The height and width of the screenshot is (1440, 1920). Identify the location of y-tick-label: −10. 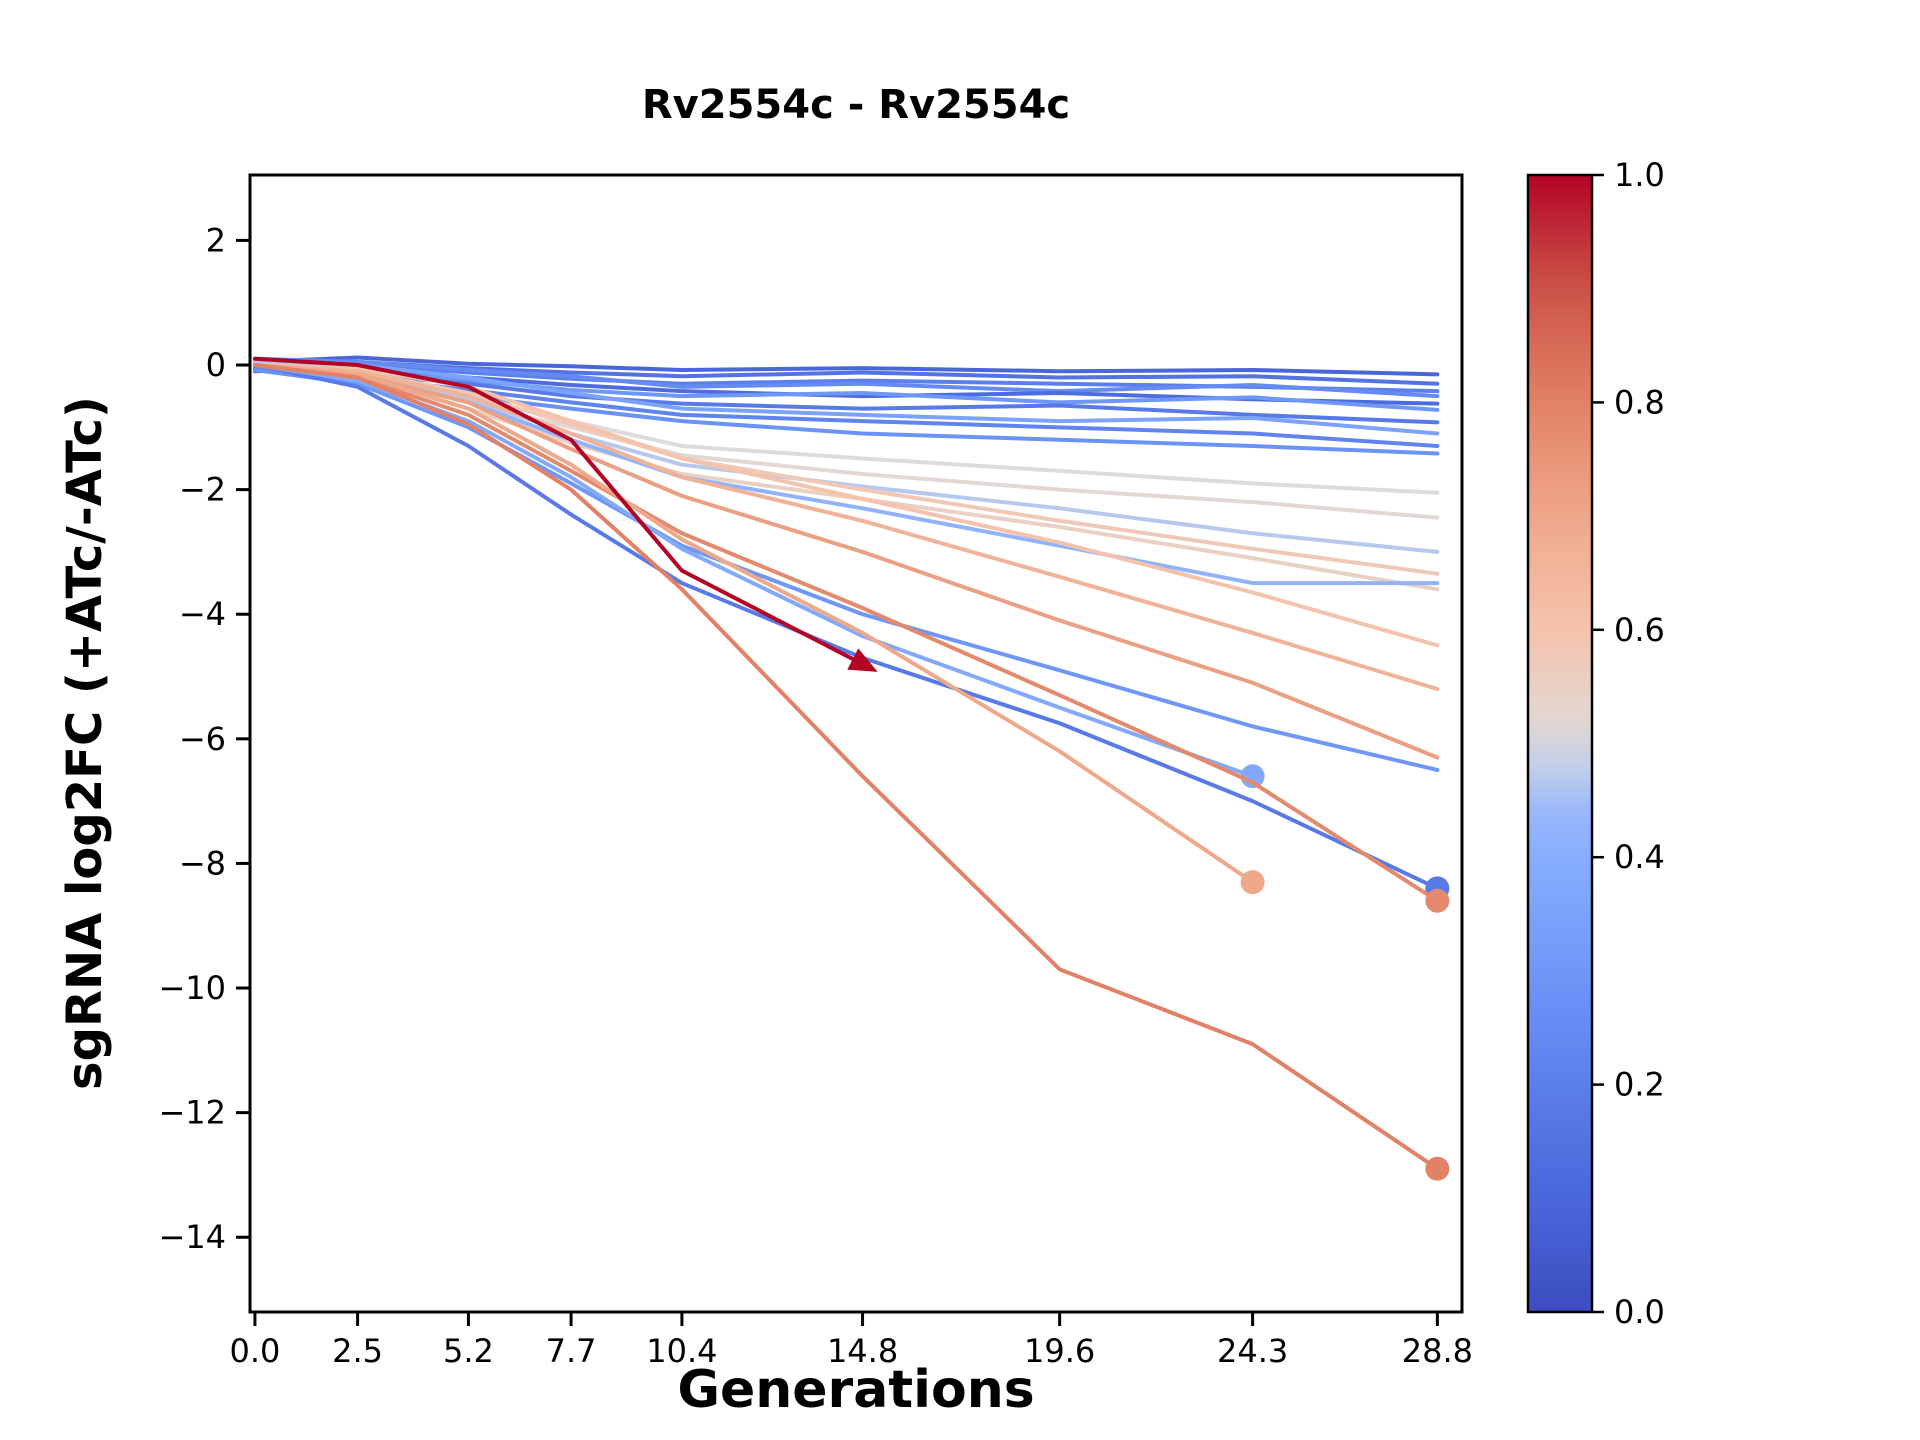
(192, 988).